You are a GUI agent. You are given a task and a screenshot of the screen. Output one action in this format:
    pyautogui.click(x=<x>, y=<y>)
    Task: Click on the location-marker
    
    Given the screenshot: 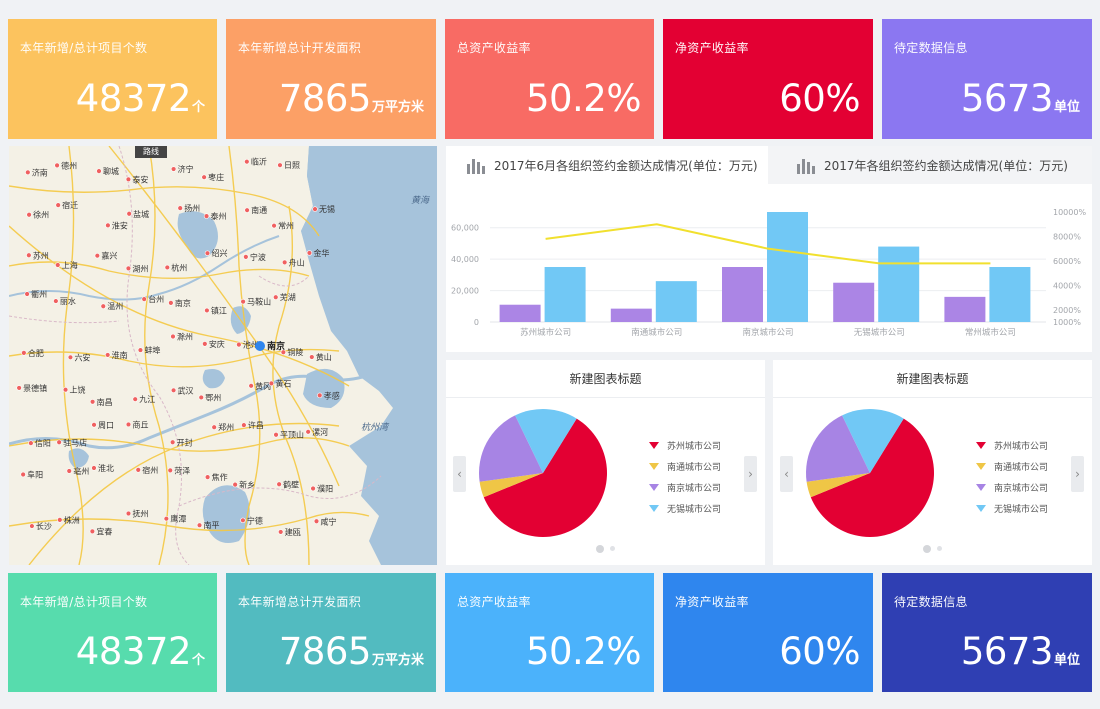 What is the action you would take?
    pyautogui.click(x=260, y=346)
    